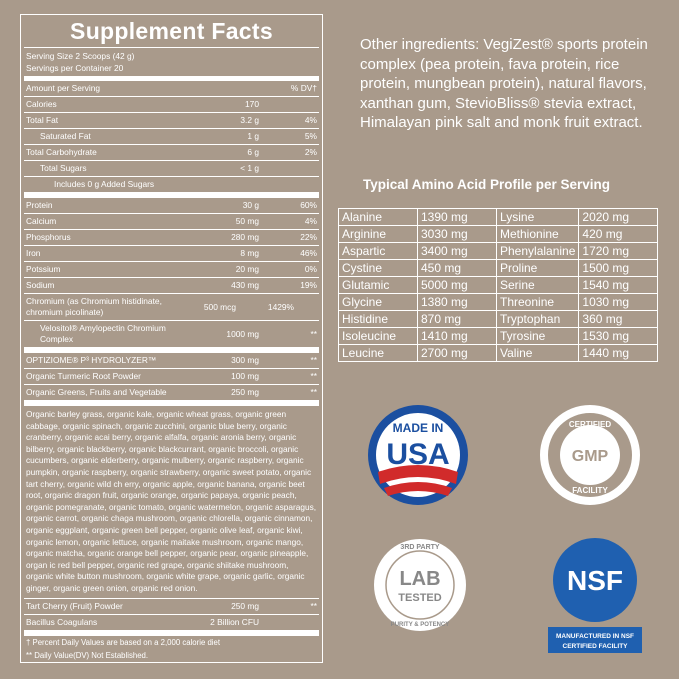 This screenshot has height=679, width=679. I want to click on amino-amount: 2700 mg, so click(457, 353).